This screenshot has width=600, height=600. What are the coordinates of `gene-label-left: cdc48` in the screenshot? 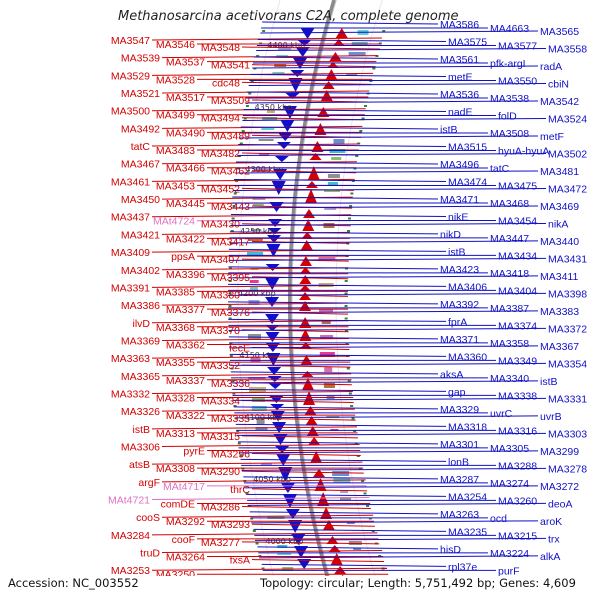 It's located at (226, 83).